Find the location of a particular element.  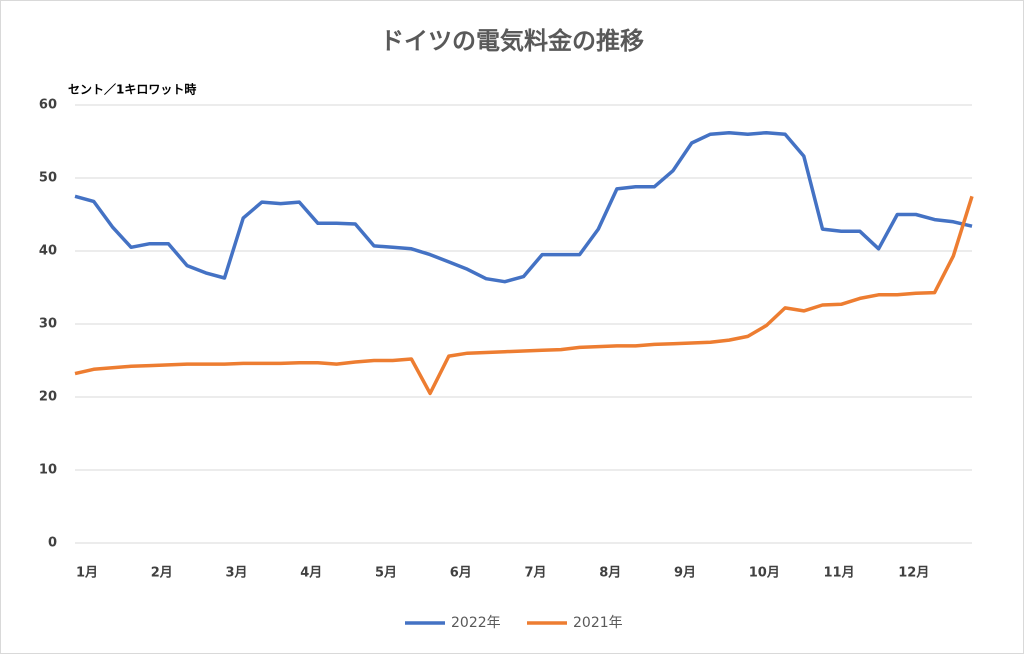

y-tick-label: 10 is located at coordinates (48, 470).